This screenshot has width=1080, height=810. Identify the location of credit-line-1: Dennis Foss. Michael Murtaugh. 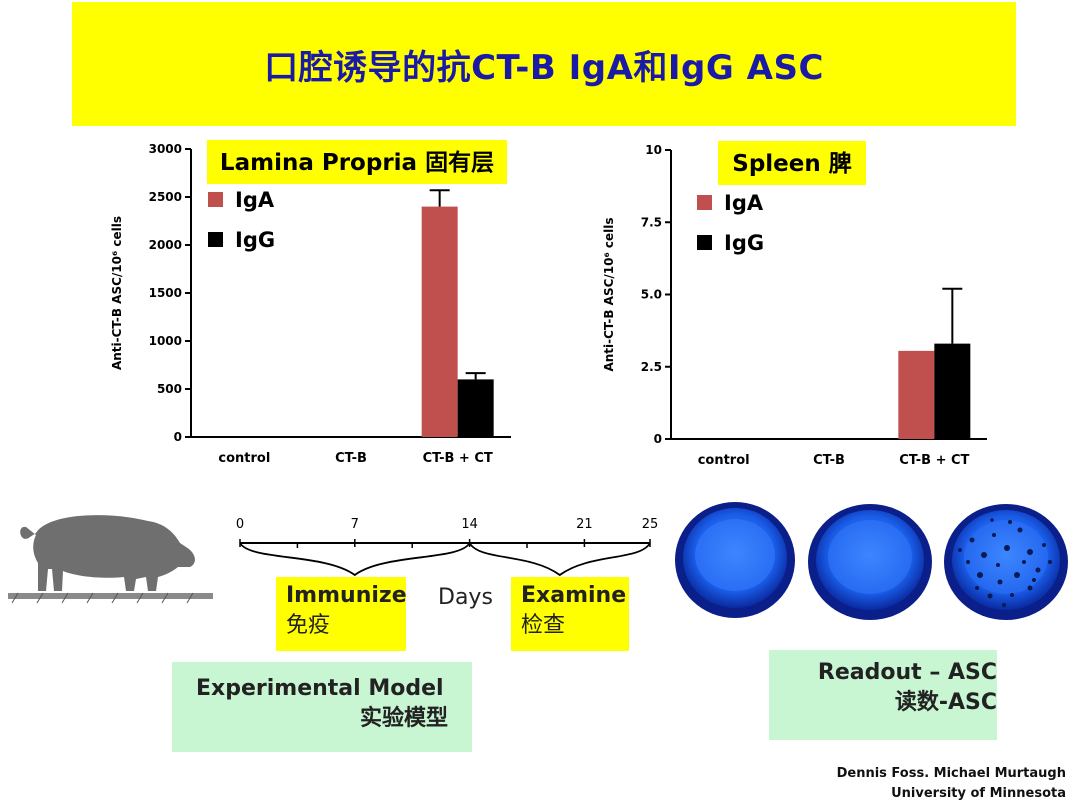
(951, 773).